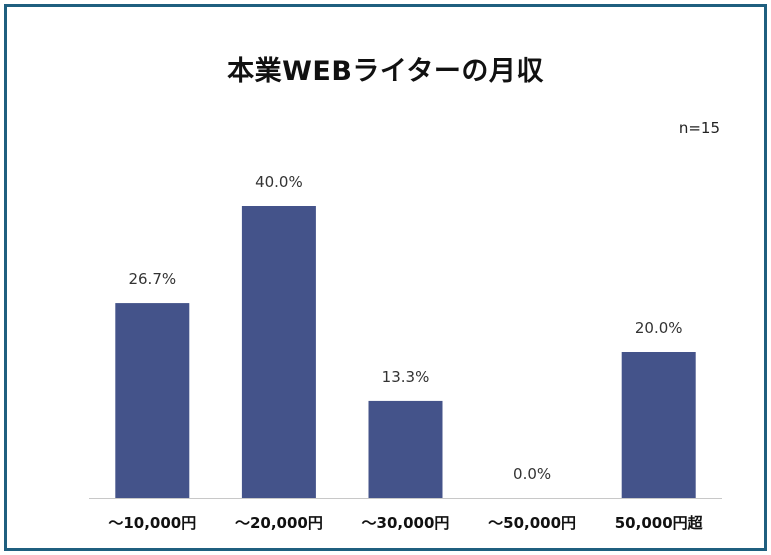 The width and height of the screenshot is (771, 555). I want to click on data-label: 13.3%, so click(406, 377).